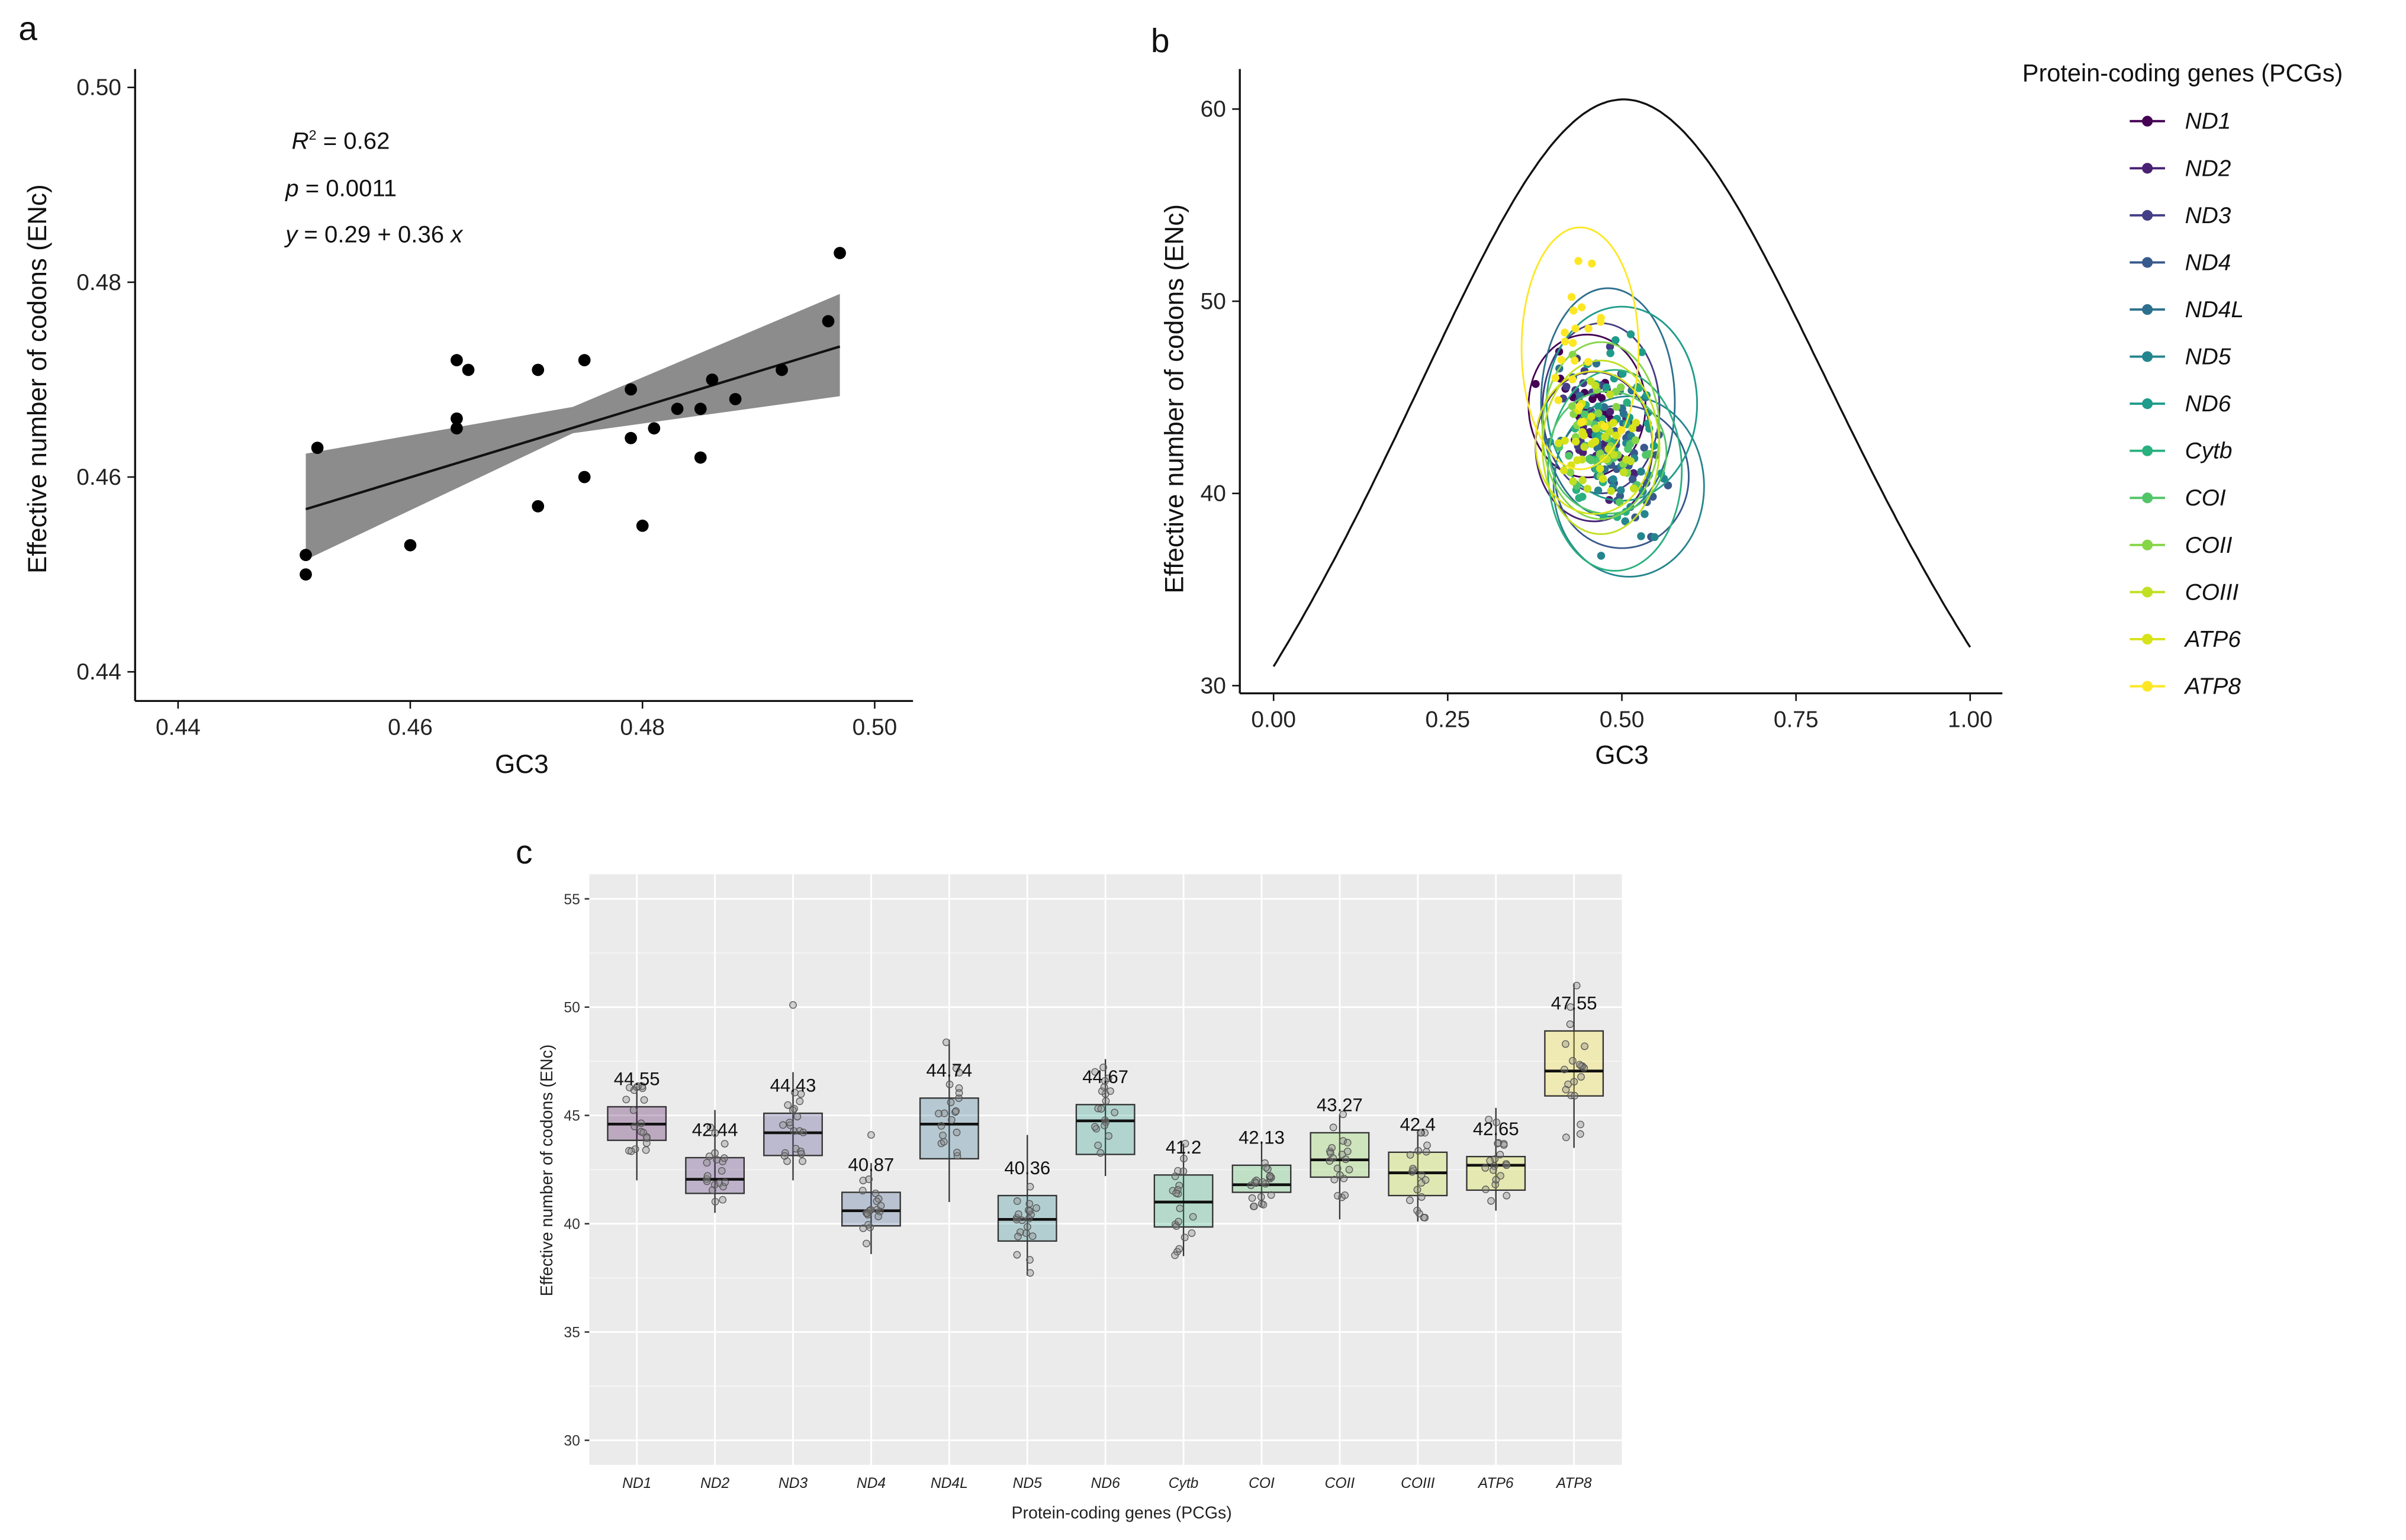 This screenshot has height=1540, width=2406. Describe the element at coordinates (1262, 1137) in the screenshot. I see `mean-label: 42.13` at that location.